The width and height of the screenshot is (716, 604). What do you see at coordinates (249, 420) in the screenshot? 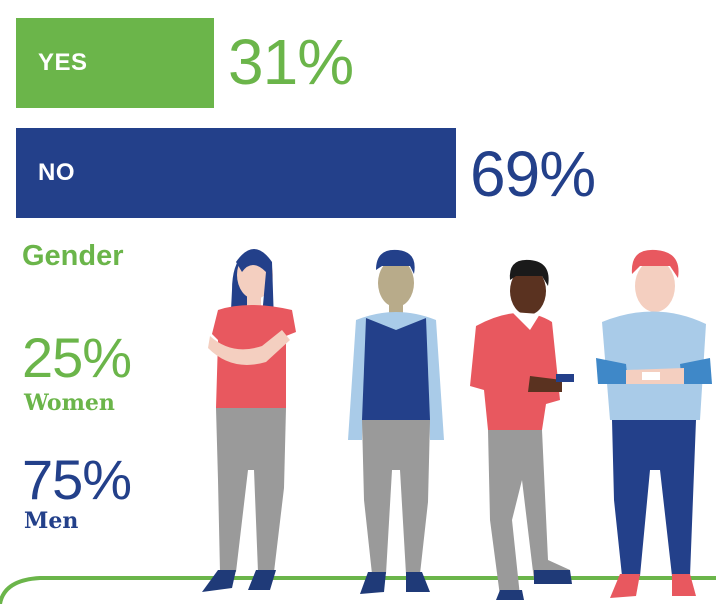
I see `woman-figure` at bounding box center [249, 420].